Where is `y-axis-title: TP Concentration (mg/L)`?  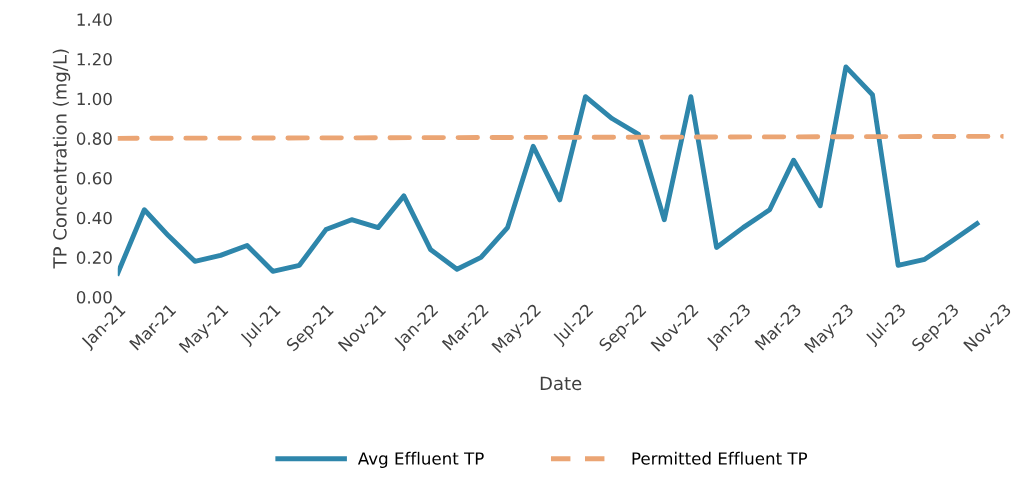
y-axis-title: TP Concentration (mg/L) is located at coordinates (61, 159).